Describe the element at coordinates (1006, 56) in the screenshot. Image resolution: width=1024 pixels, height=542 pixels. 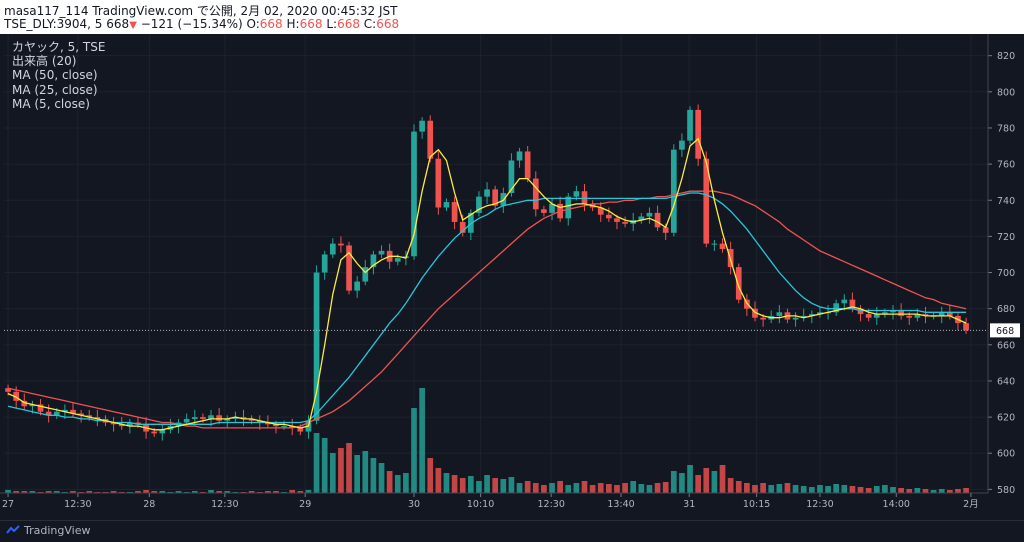
I see `price-tick-label: 820` at that location.